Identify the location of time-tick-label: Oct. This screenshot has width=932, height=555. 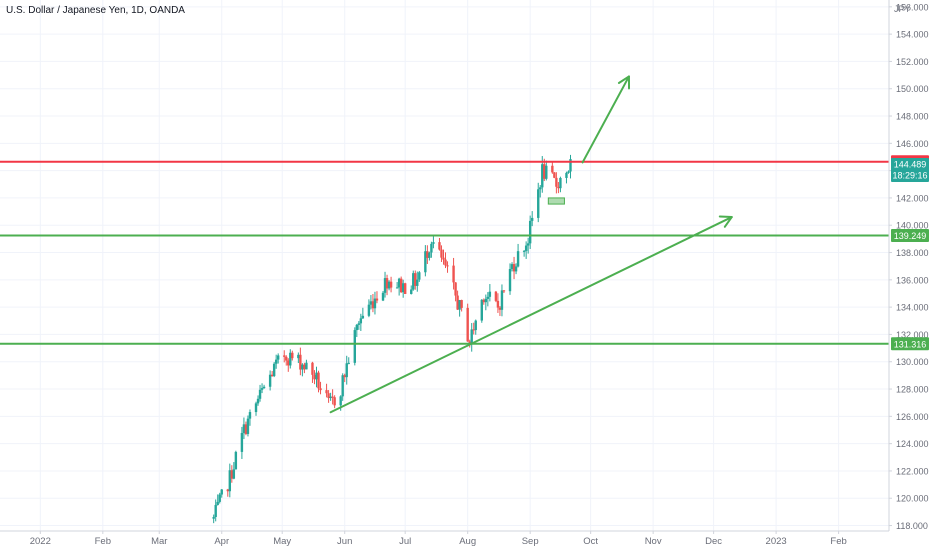
(590, 541).